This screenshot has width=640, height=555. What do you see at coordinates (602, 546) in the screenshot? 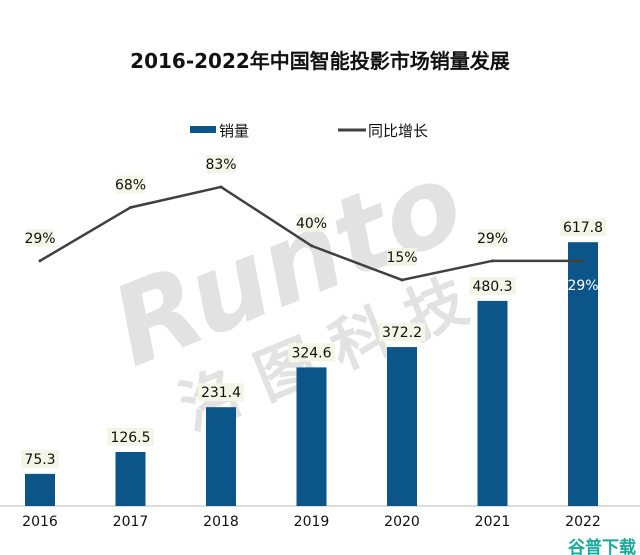
I see `logo: 谷普下载` at bounding box center [602, 546].